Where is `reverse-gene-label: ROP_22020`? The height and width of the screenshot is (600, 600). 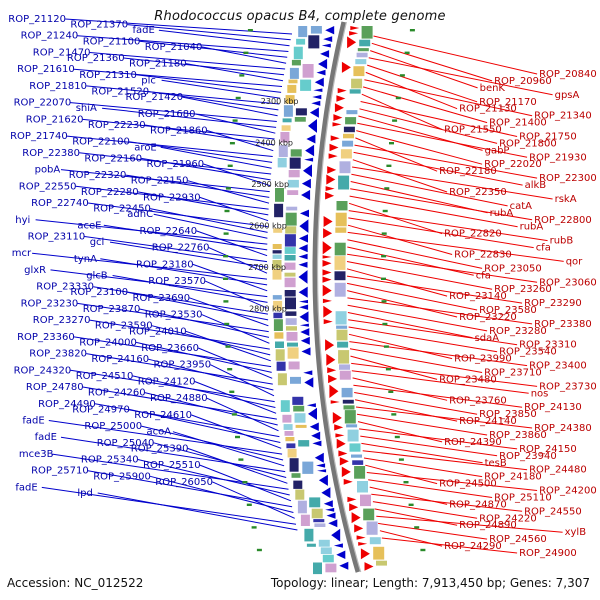
reverse-gene-label: ROP_22020 is located at coordinates (513, 164).